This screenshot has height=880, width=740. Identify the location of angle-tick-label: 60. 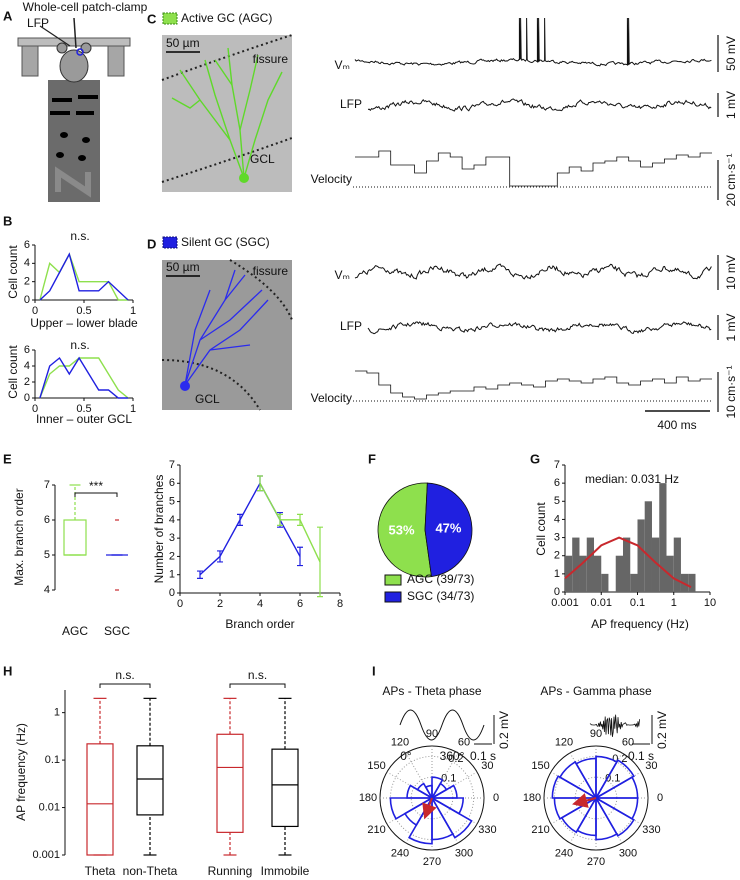
(464, 742).